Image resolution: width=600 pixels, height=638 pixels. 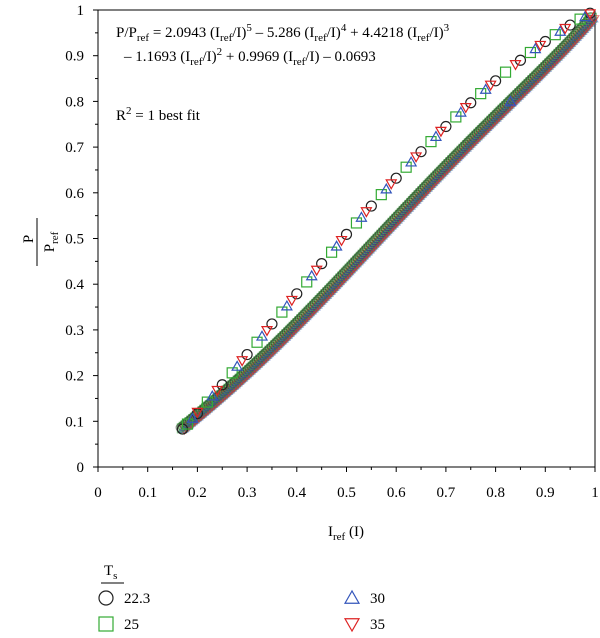 I want to click on legend-marker-triangle-up, so click(x=352, y=596).